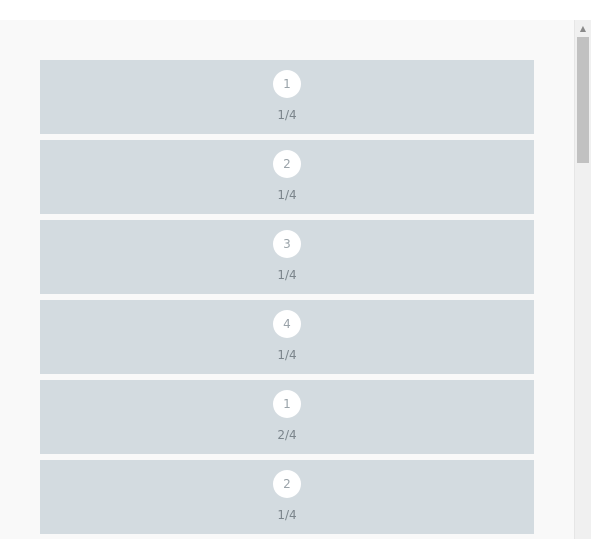 This screenshot has height=539, width=591. Describe the element at coordinates (583, 28) in the screenshot. I see `scroll-up-arrow-icon: ▲` at that location.